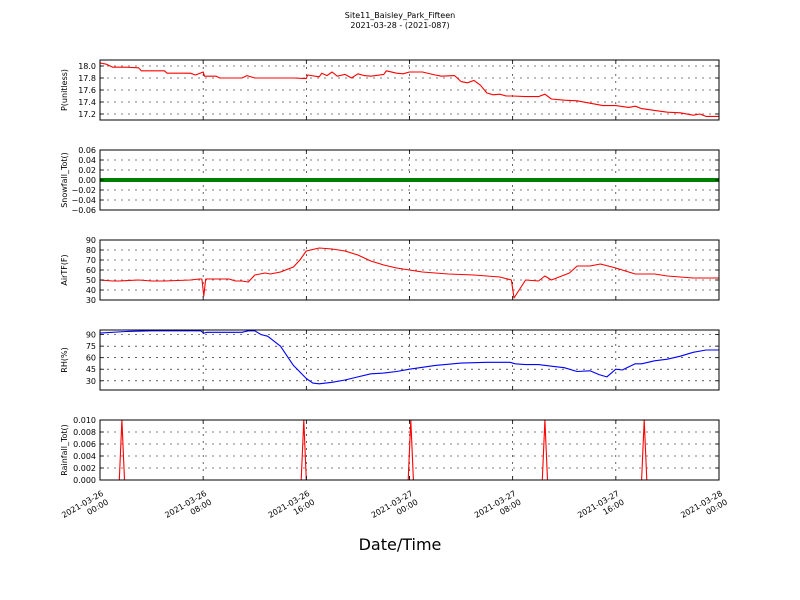 This screenshot has height=600, width=800. Describe the element at coordinates (400, 15) in the screenshot. I see `chart-title: Site11_Baisley_Park_Fifteen` at that location.